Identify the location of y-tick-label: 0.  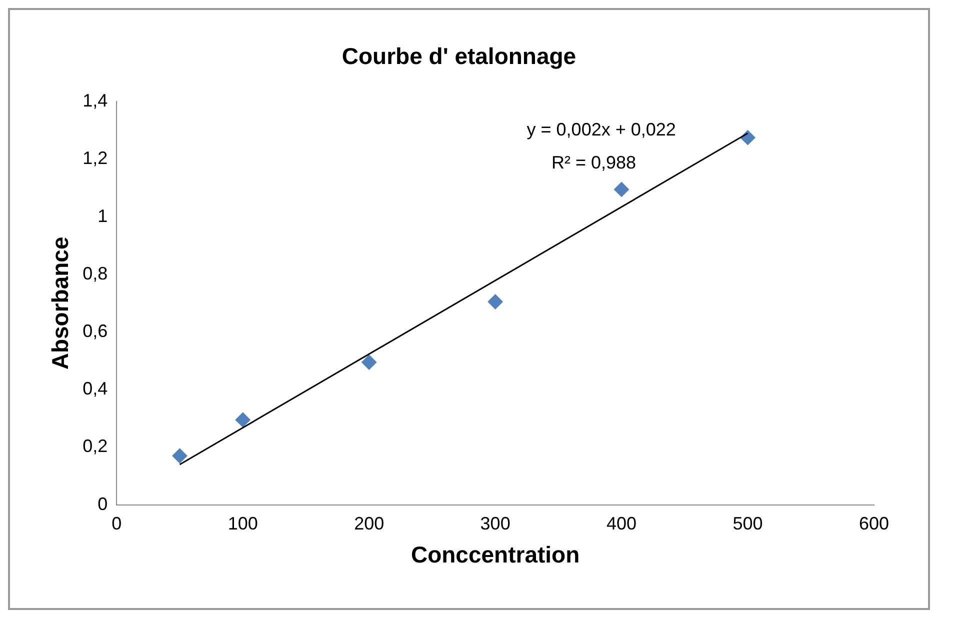
(103, 504).